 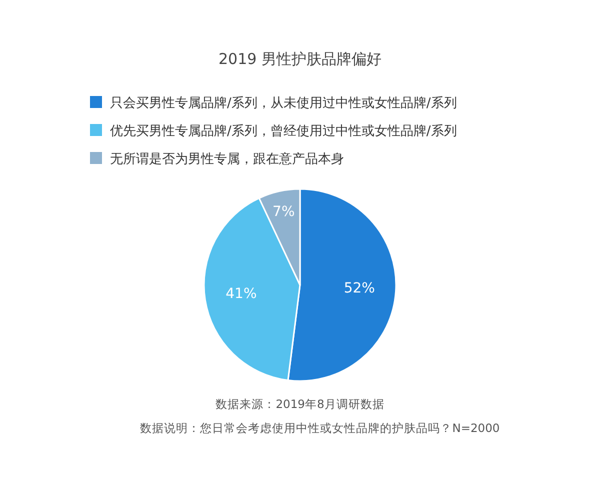 I want to click on legend-label: 只会买男性专属品牌/系列，从未使用过中性或女性品牌/系列, so click(x=283, y=103).